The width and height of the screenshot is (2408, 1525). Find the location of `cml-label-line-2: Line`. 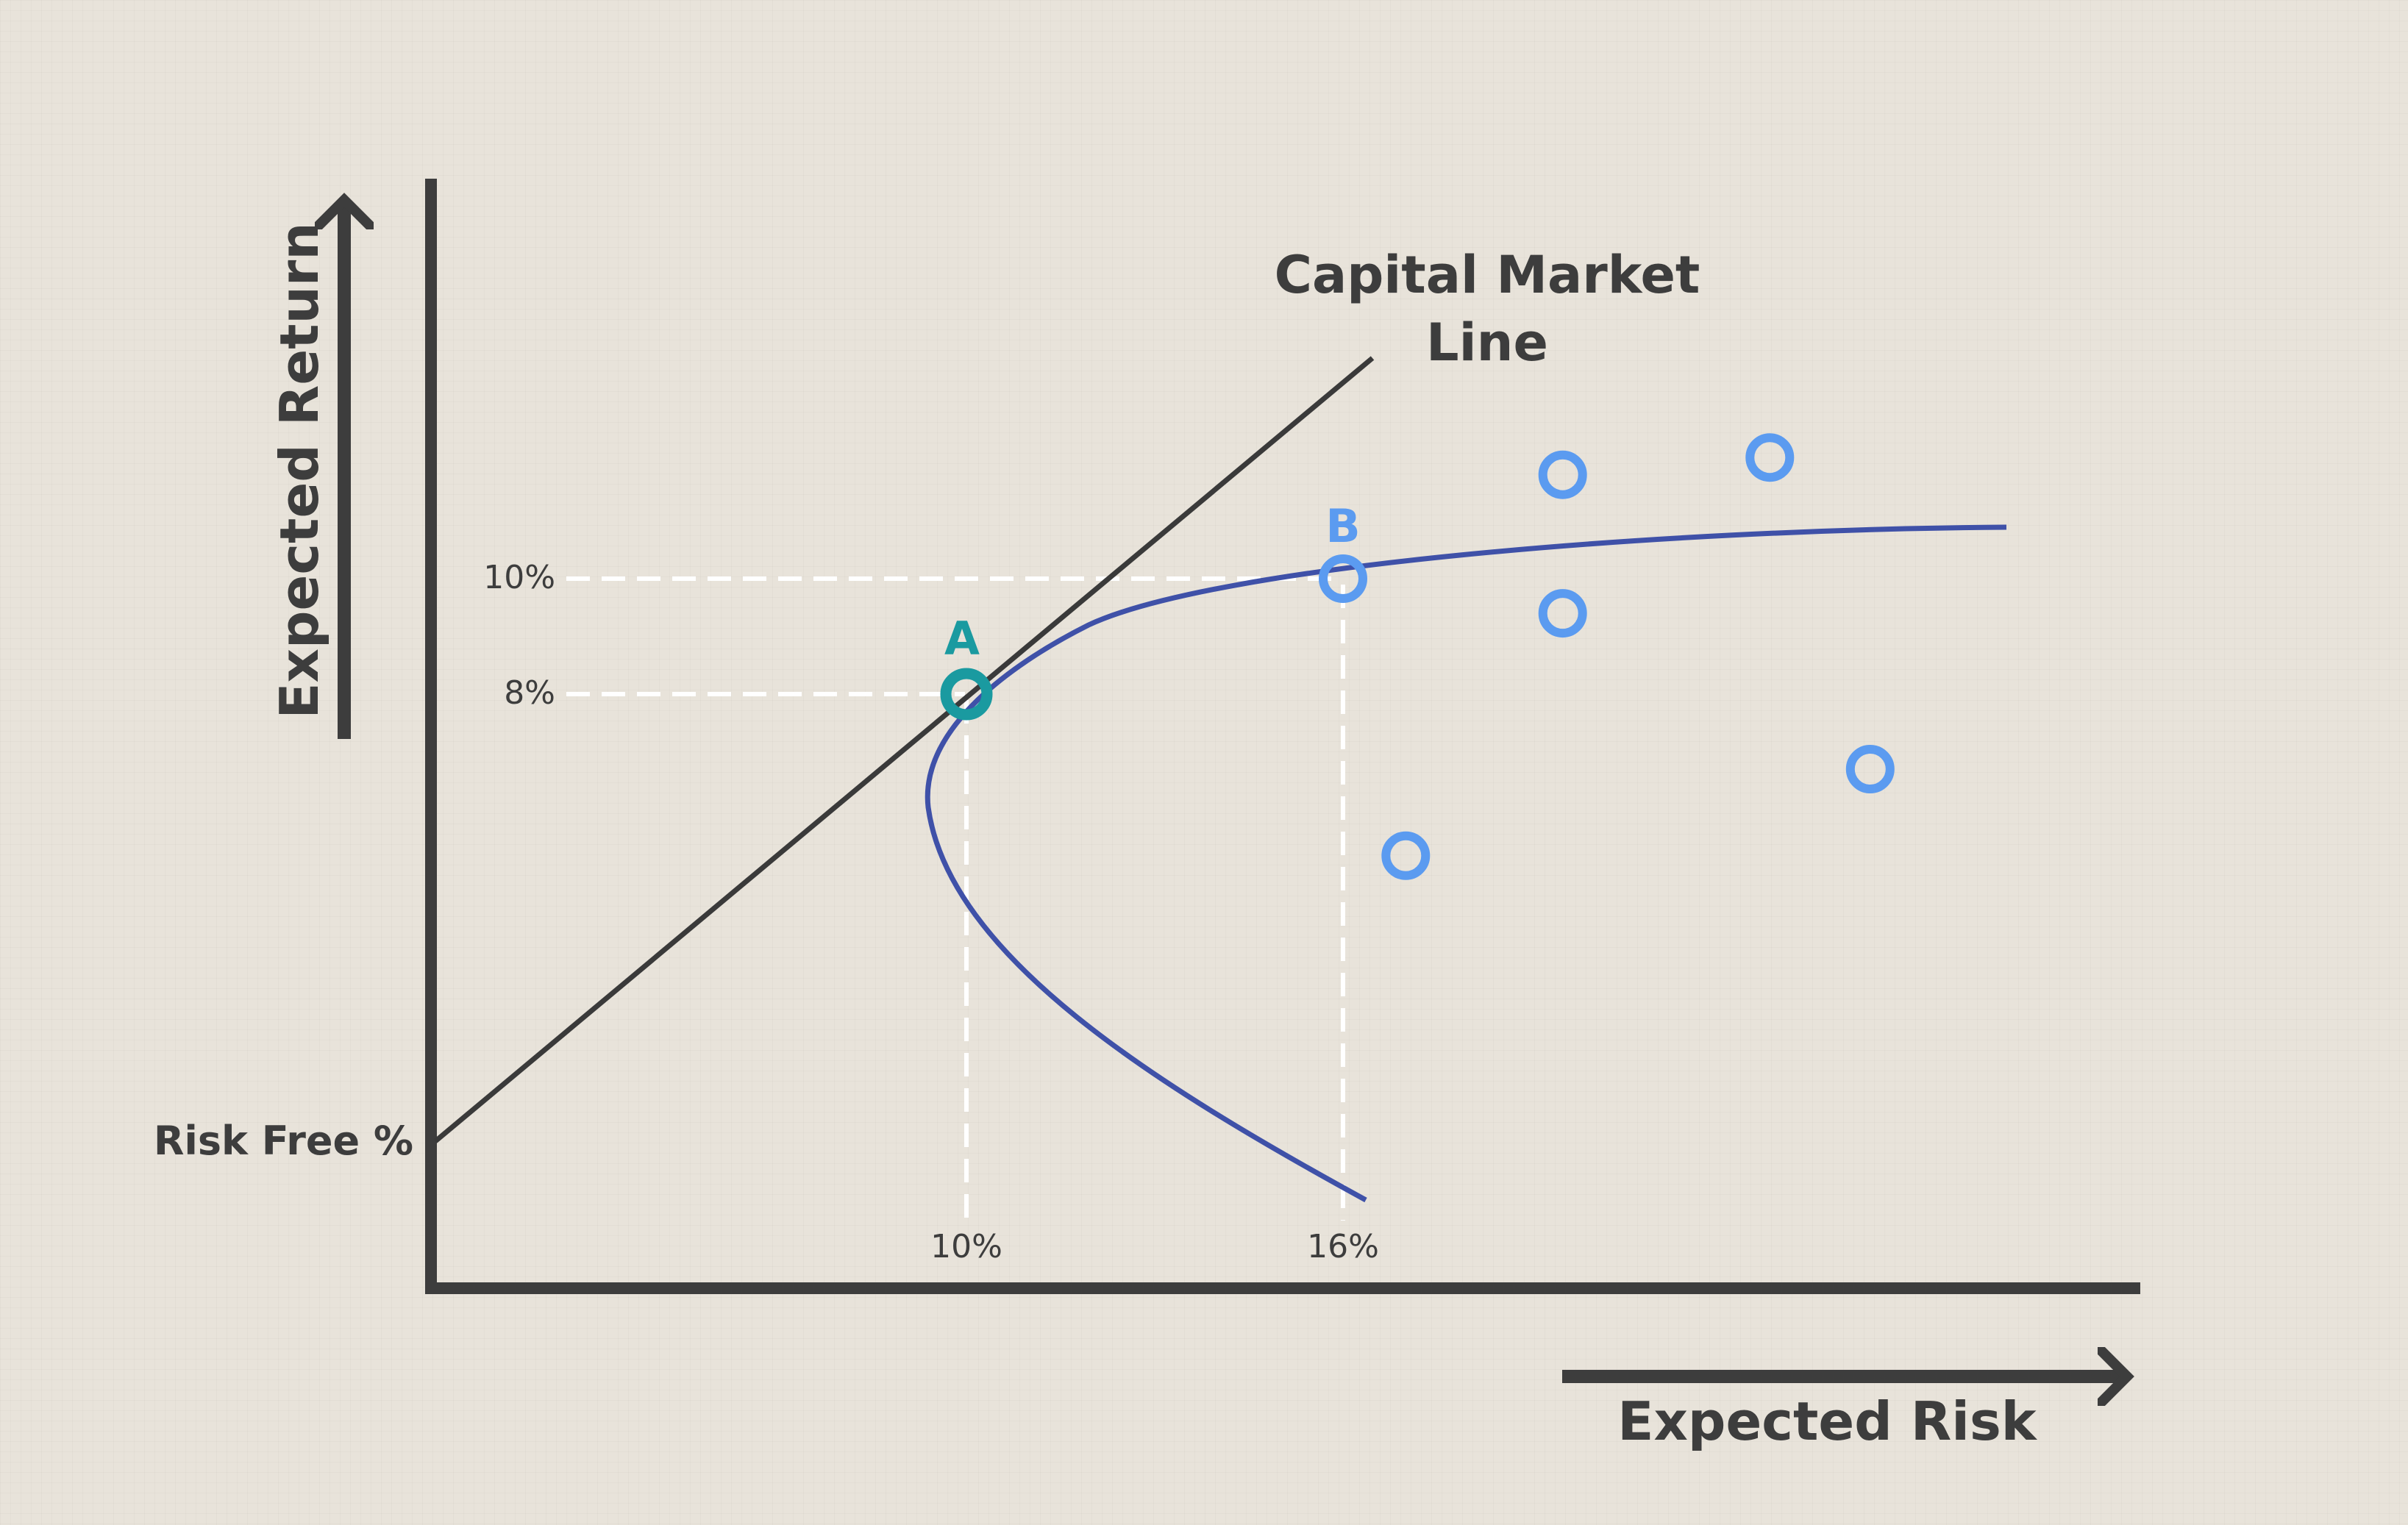

cml-label-line-2: Line is located at coordinates (1487, 343).